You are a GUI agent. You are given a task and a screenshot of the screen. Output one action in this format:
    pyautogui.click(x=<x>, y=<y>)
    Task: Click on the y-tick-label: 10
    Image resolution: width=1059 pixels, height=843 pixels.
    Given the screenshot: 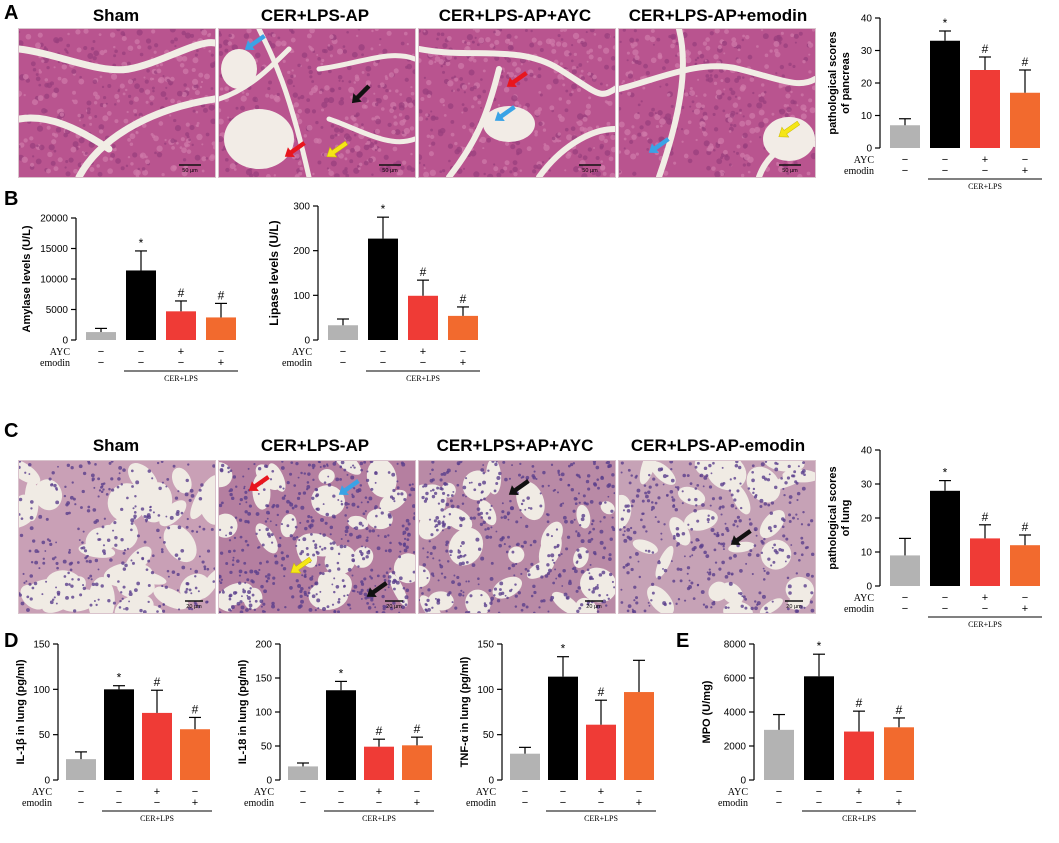 What is the action you would take?
    pyautogui.click(x=867, y=553)
    